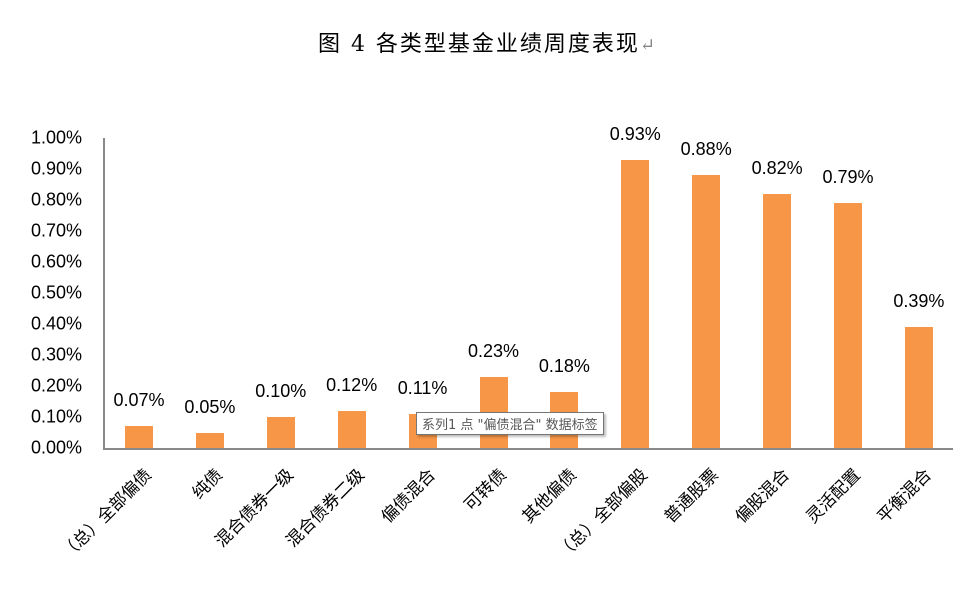 The width and height of the screenshot is (975, 608). What do you see at coordinates (207, 484) in the screenshot?
I see `x-category-label: 纯债` at bounding box center [207, 484].